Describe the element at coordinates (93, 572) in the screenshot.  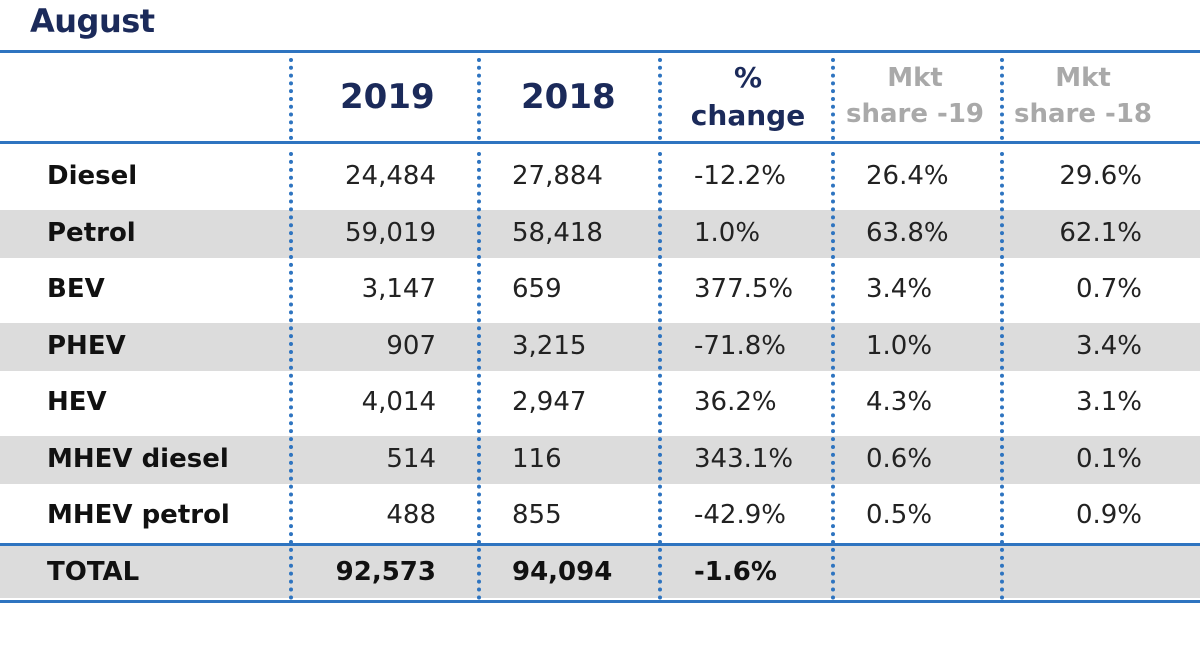
I see `row-label: TOTAL` at that location.